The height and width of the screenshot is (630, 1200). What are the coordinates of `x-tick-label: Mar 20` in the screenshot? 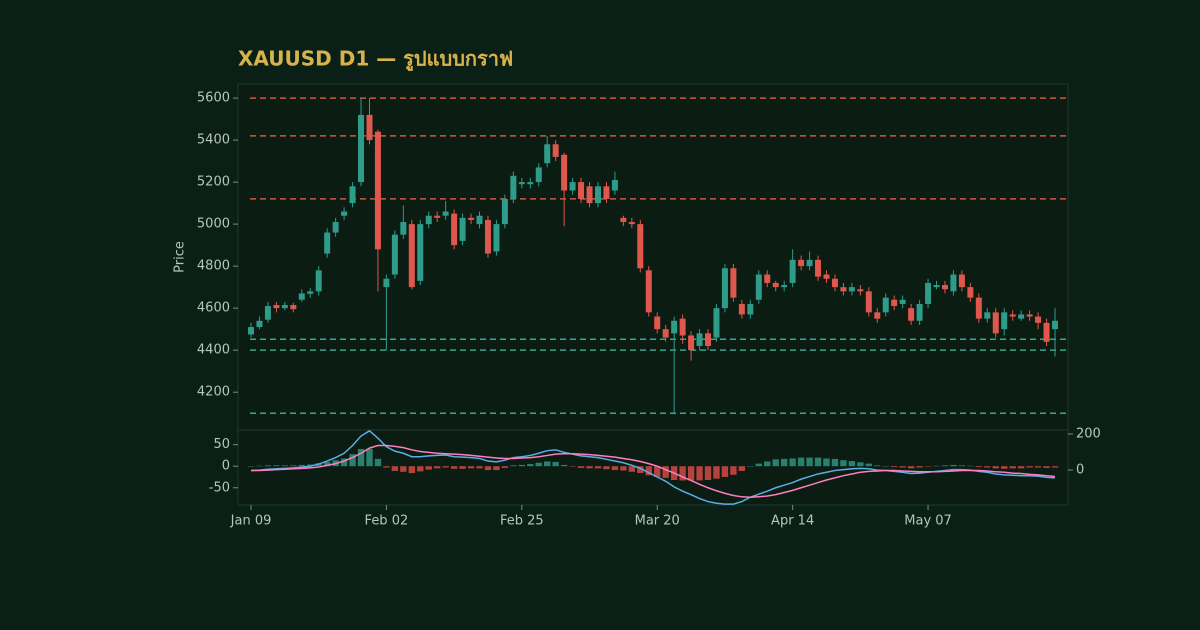 It's located at (657, 521).